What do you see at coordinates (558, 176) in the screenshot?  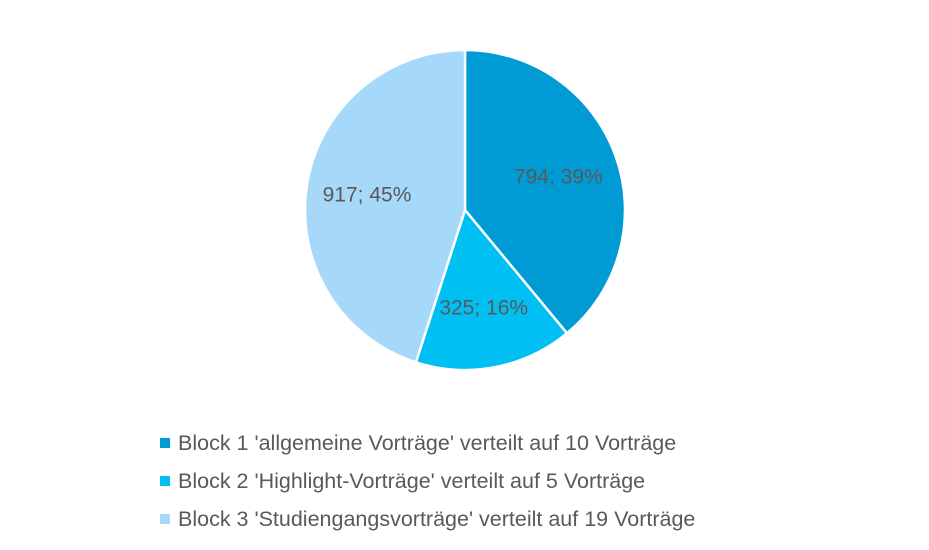 I see `data-label-block-1: 794; 39%` at bounding box center [558, 176].